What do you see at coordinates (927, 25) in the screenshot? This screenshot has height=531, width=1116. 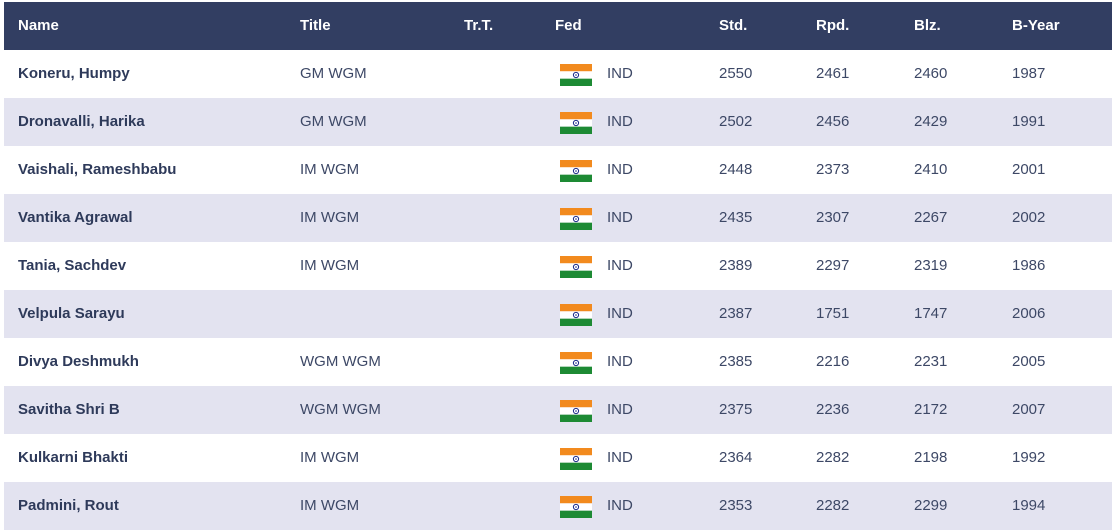 I see `column-header: Blz.` at bounding box center [927, 25].